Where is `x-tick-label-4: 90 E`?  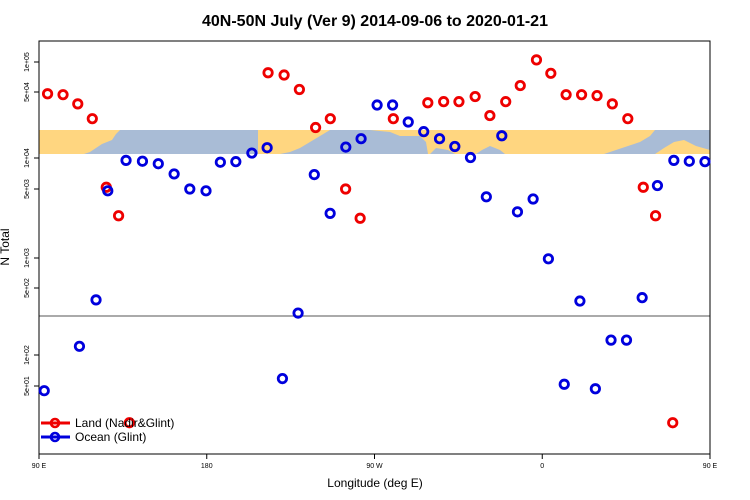
x-tick-label-4: 90 E is located at coordinates (710, 466).